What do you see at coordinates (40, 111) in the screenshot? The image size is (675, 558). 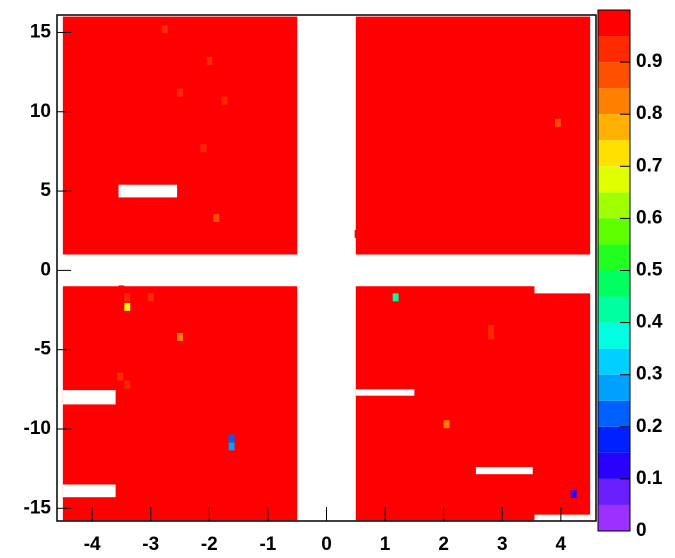 I see `y-tick-label: 10` at bounding box center [40, 111].